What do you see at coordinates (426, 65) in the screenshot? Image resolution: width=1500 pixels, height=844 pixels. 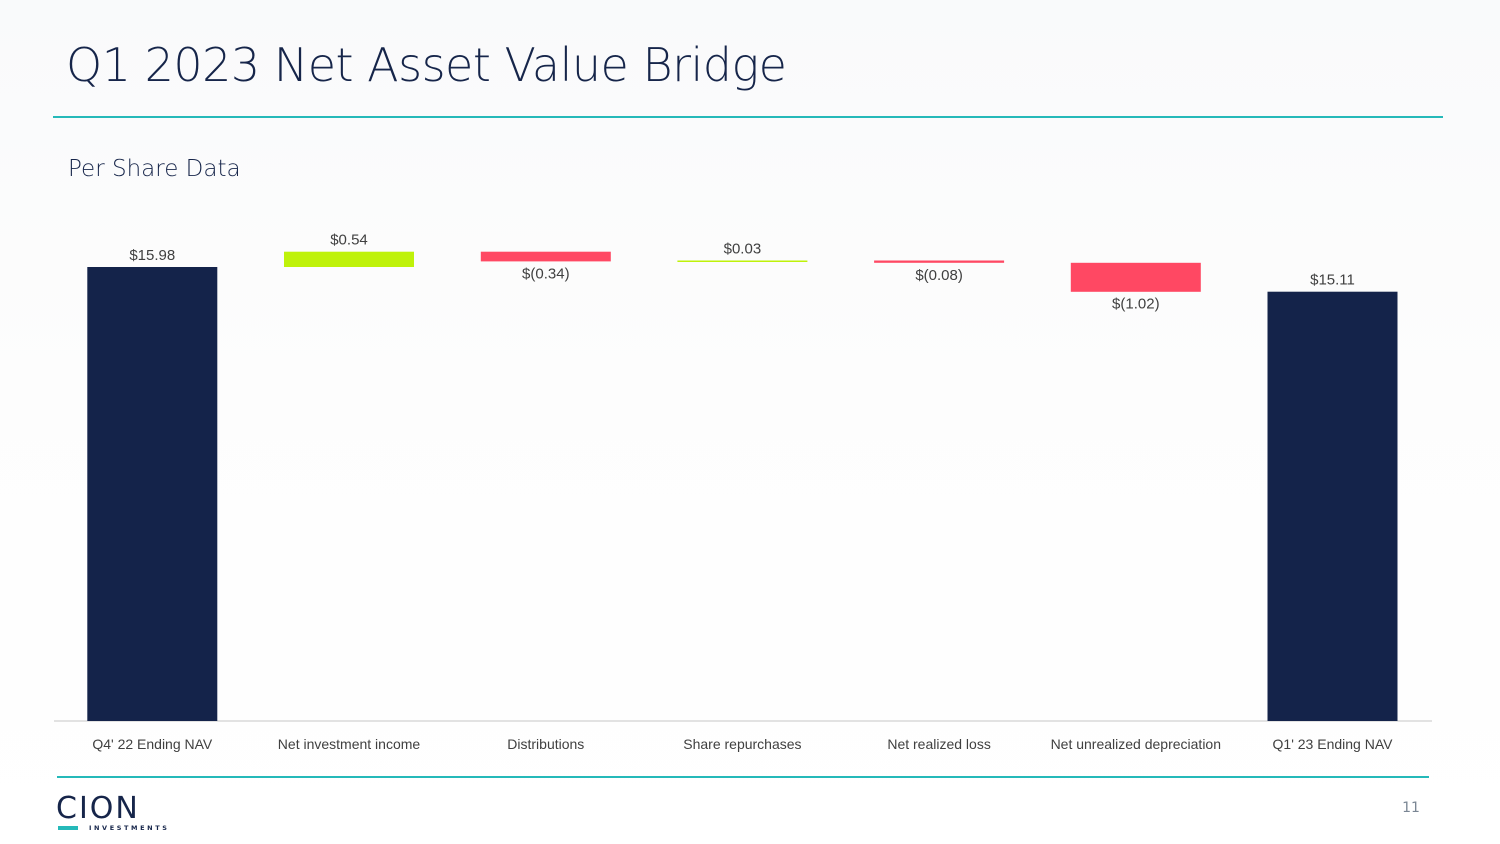 I see `page-title: Q1 2023 Net Asset Value Bridge` at bounding box center [426, 65].